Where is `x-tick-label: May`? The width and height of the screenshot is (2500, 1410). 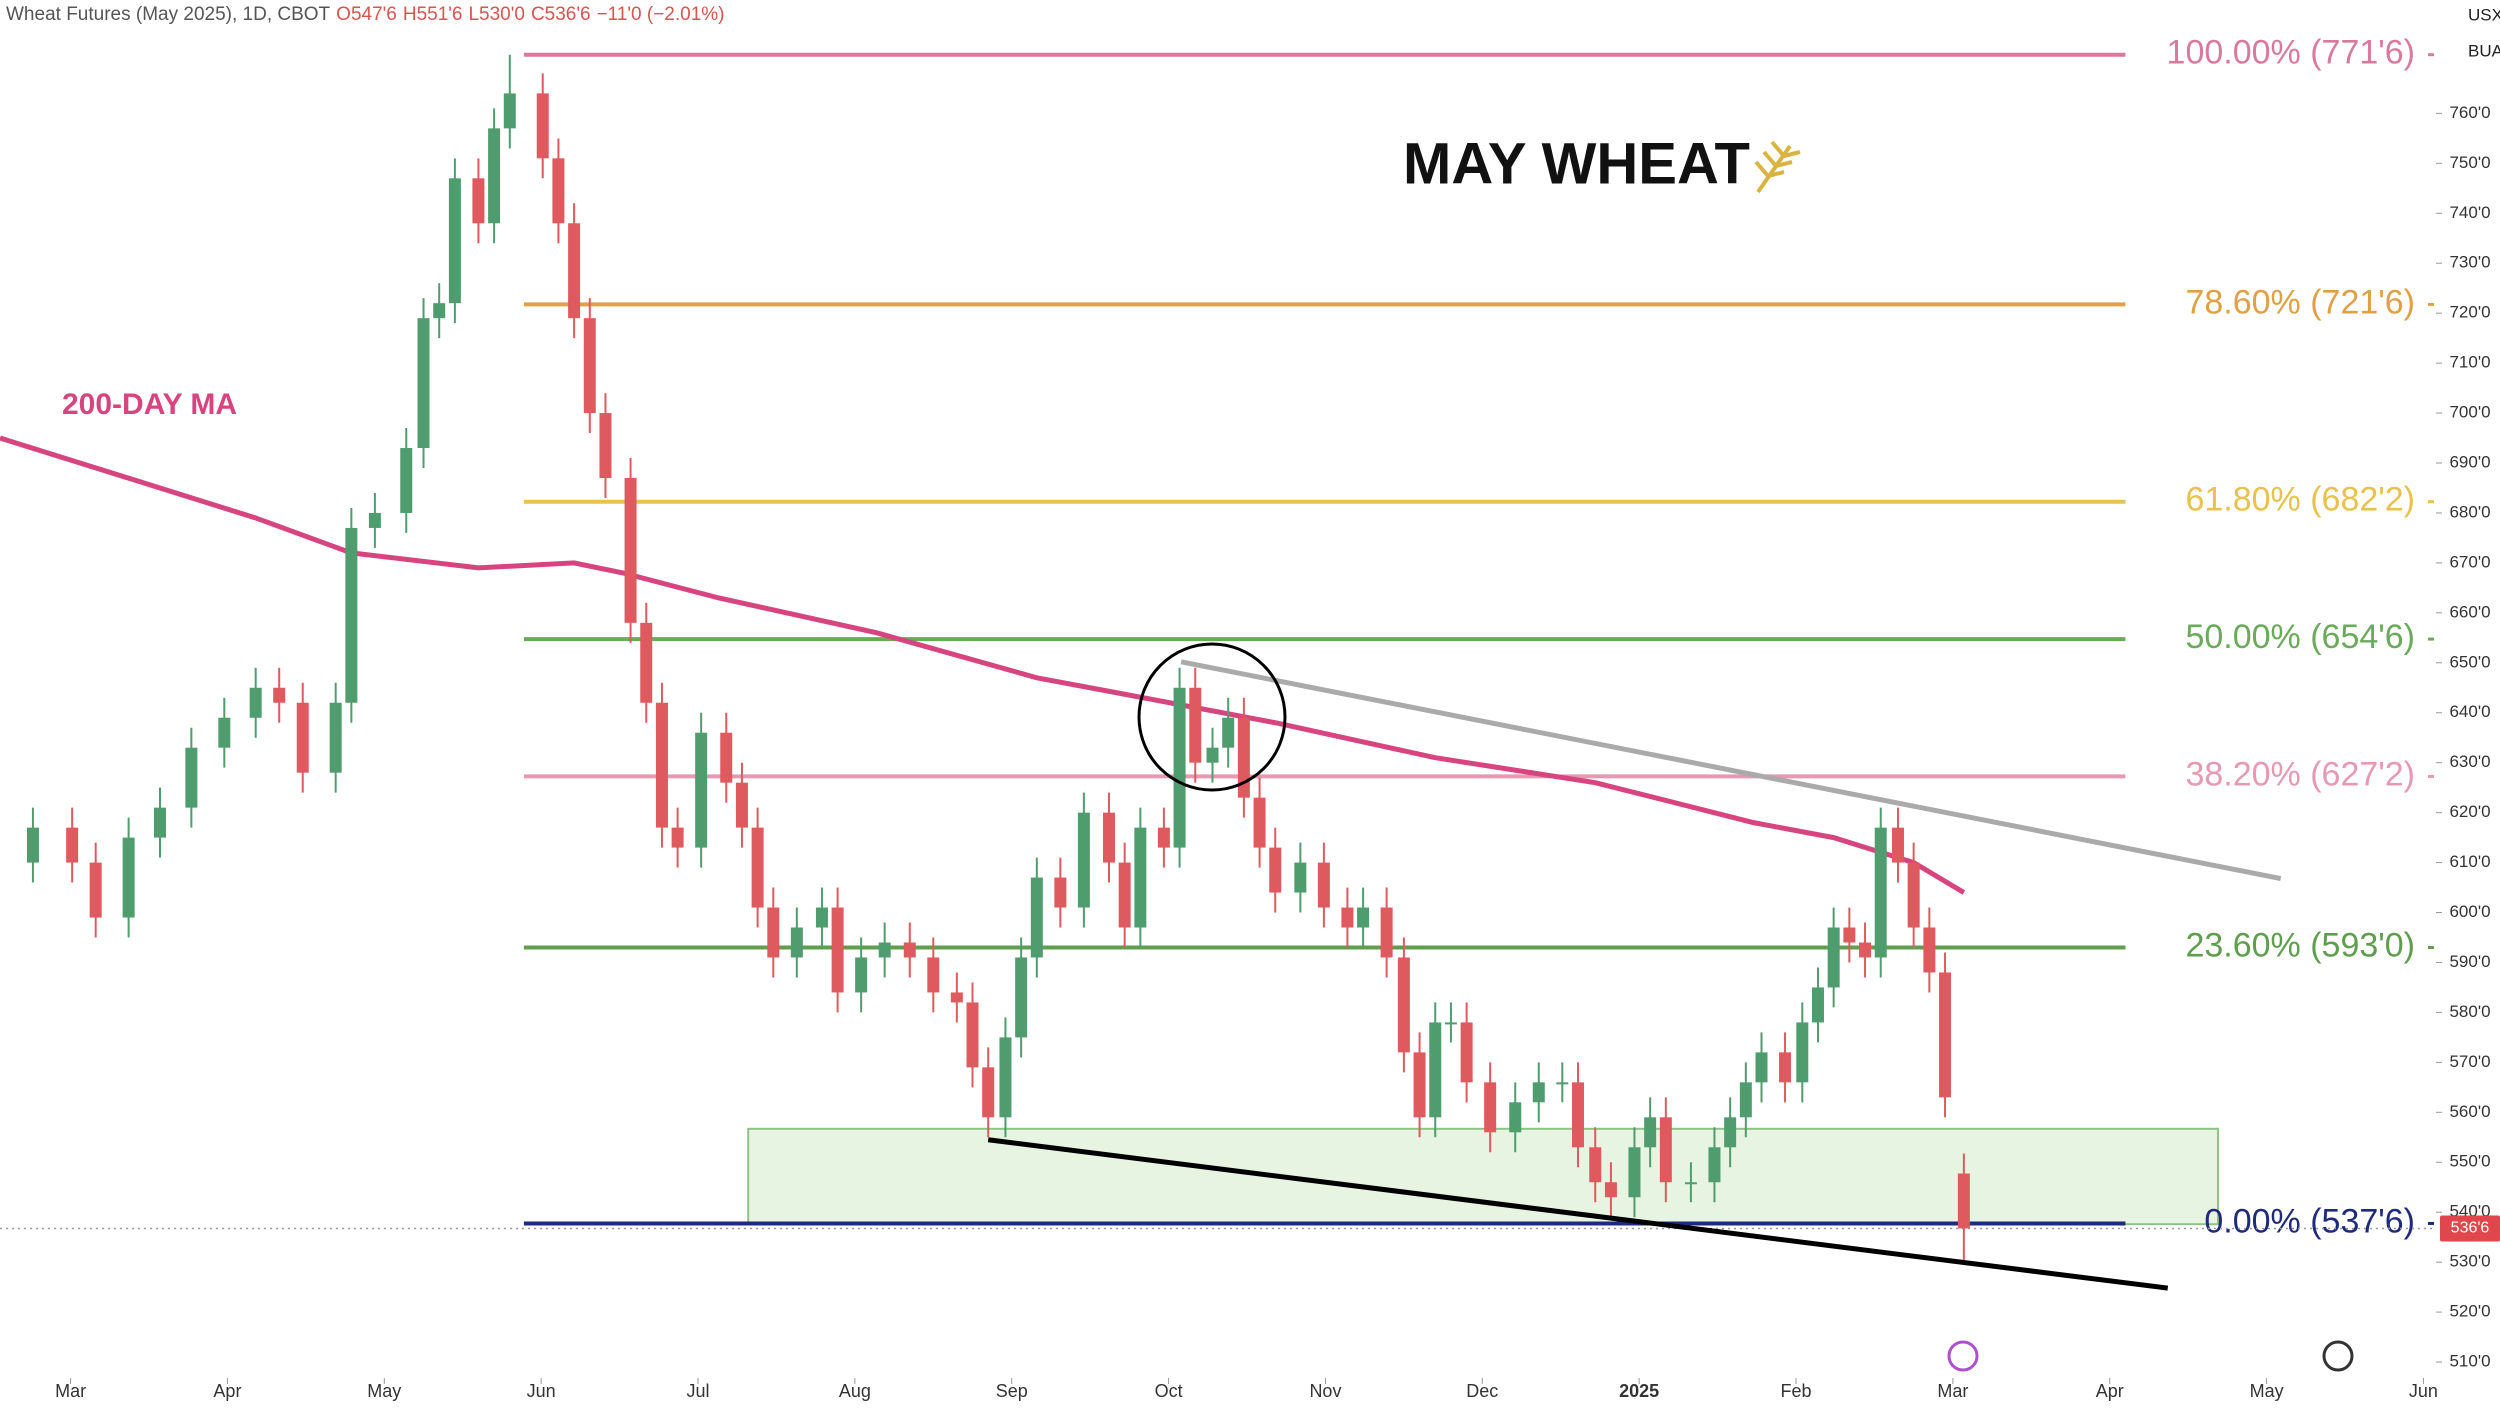
x-tick-label: May is located at coordinates (2267, 1391).